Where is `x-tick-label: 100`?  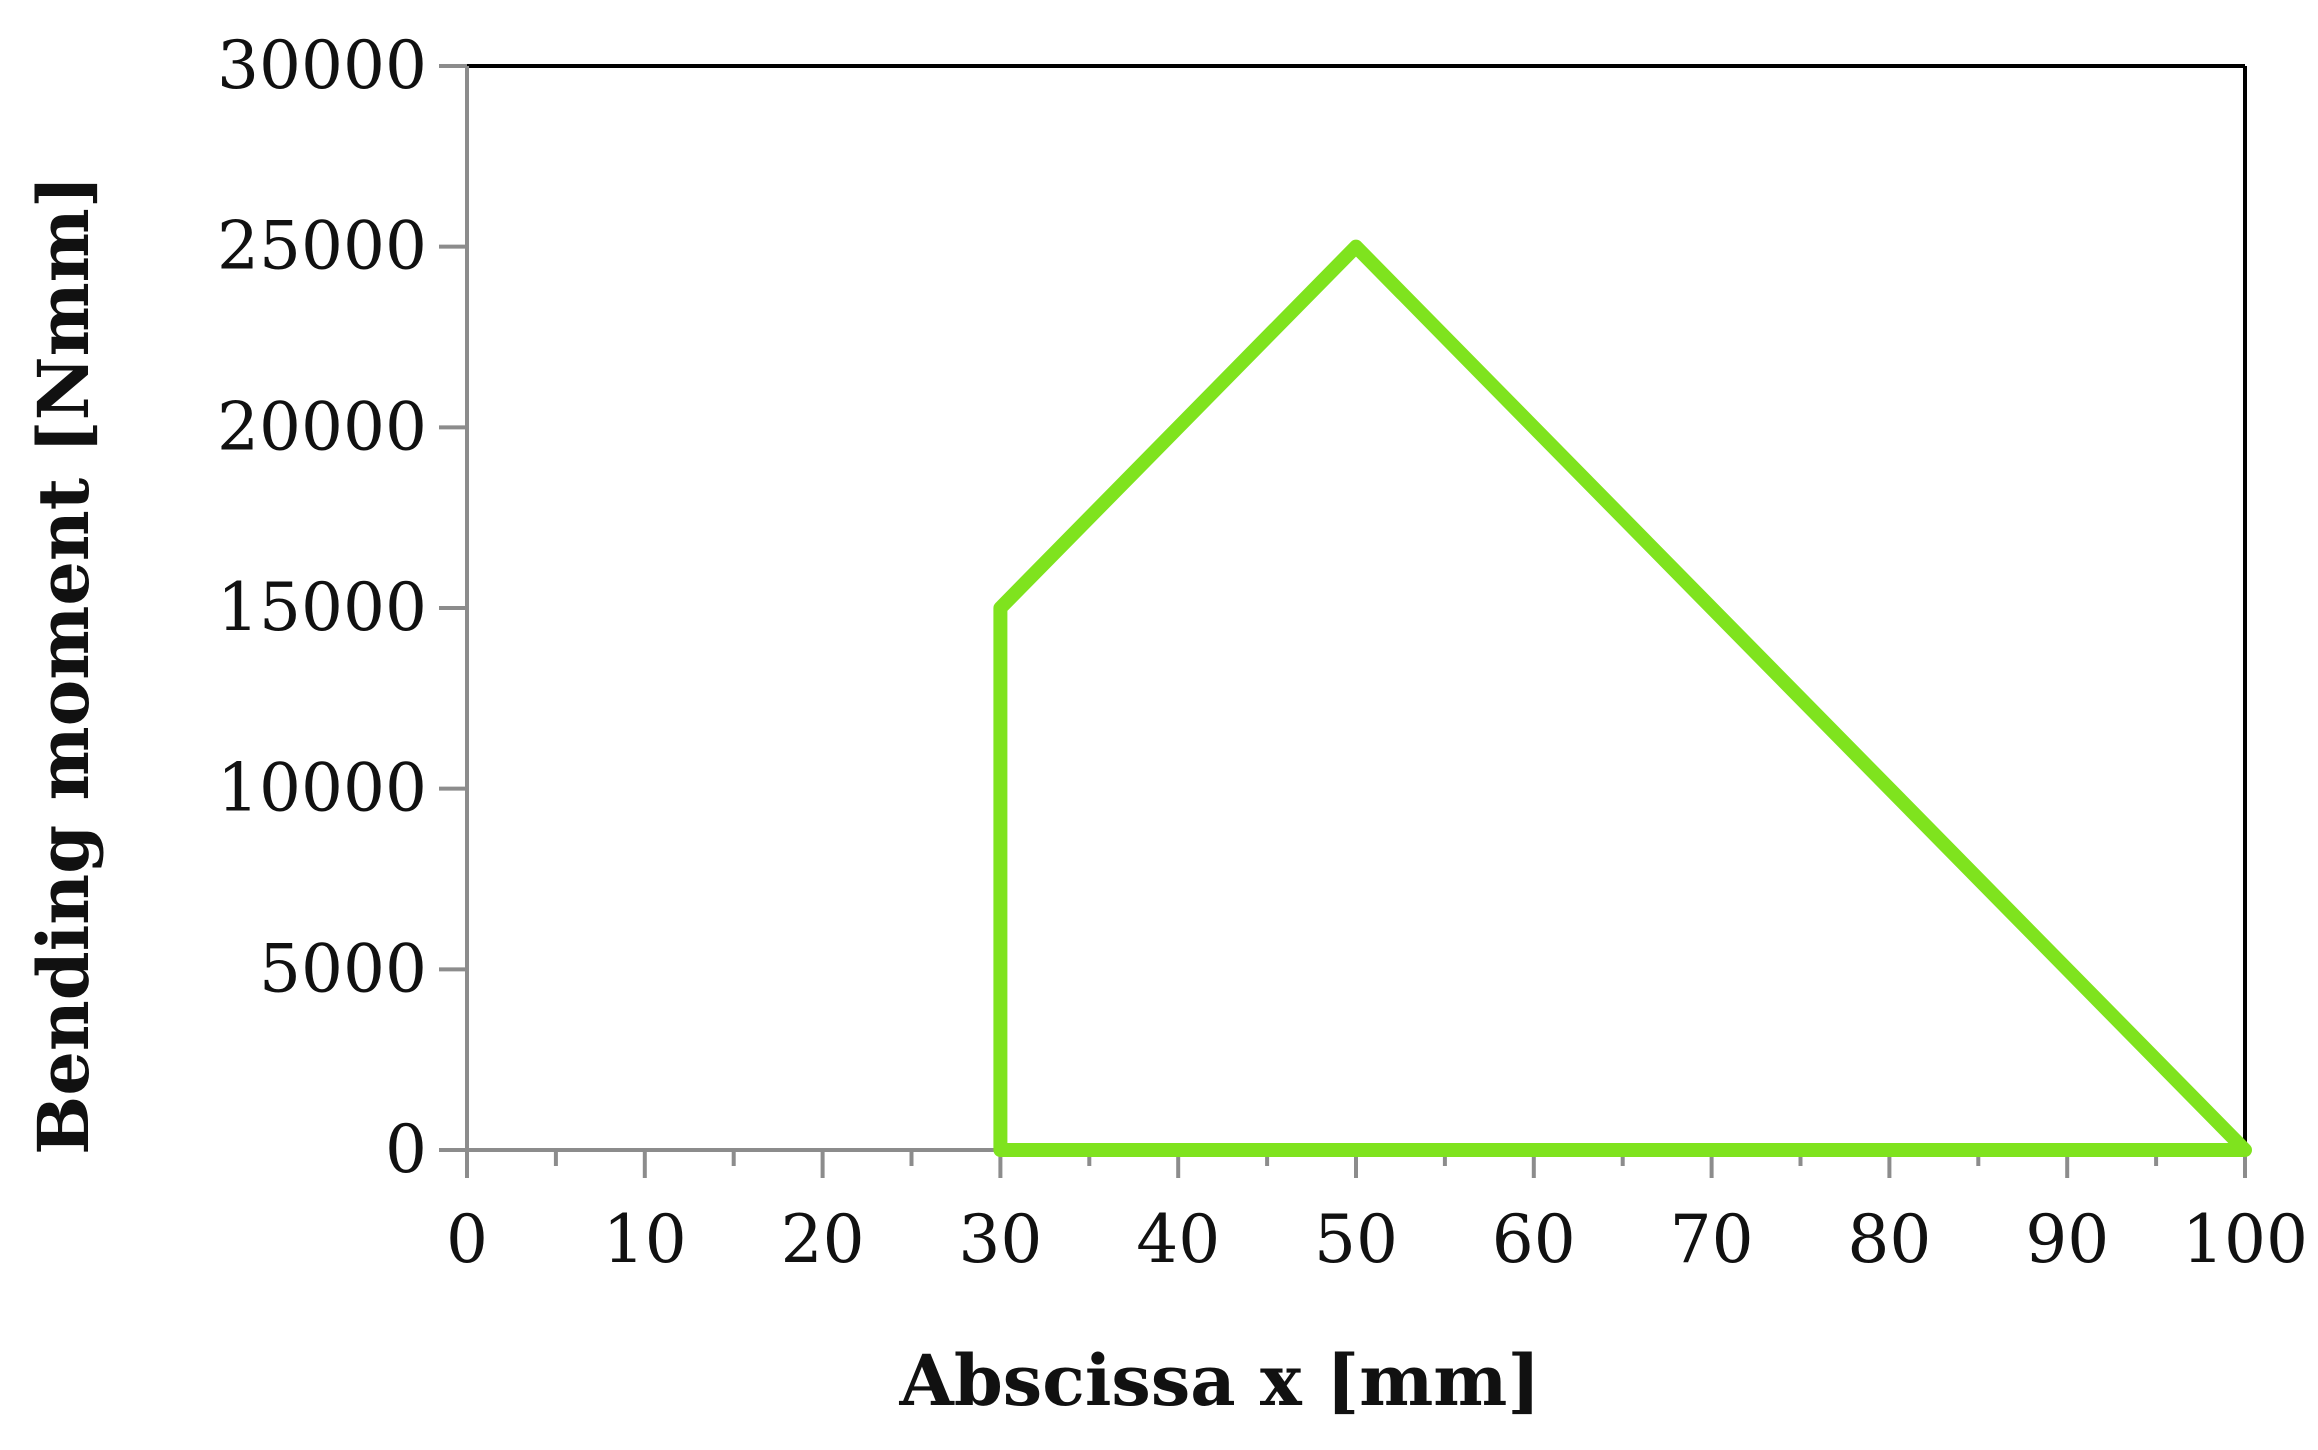
x-tick-label: 100 is located at coordinates (2245, 1239).